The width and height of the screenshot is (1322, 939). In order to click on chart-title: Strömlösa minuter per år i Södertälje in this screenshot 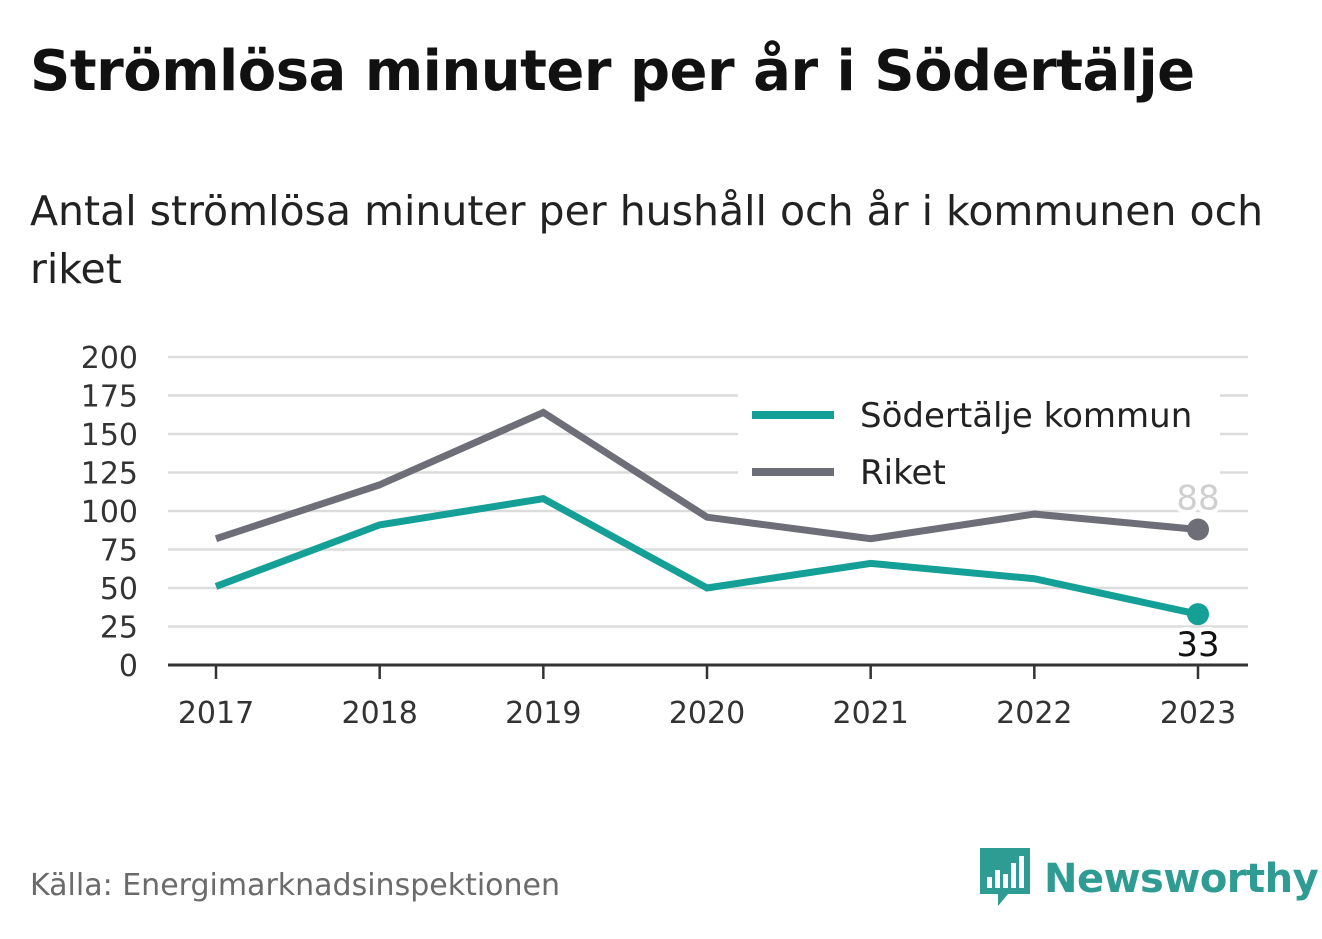, I will do `click(612, 71)`.